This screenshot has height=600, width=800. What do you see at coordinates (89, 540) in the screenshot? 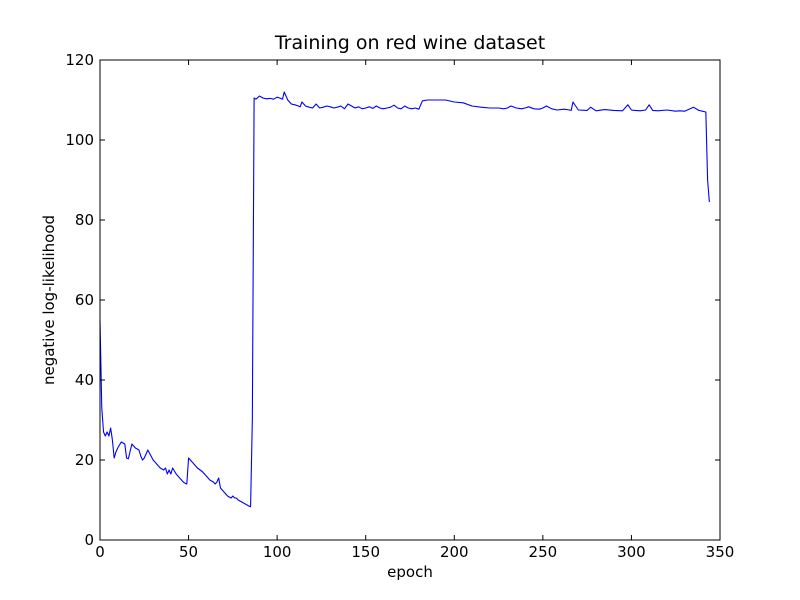
I see `y-tick-label: 0` at bounding box center [89, 540].